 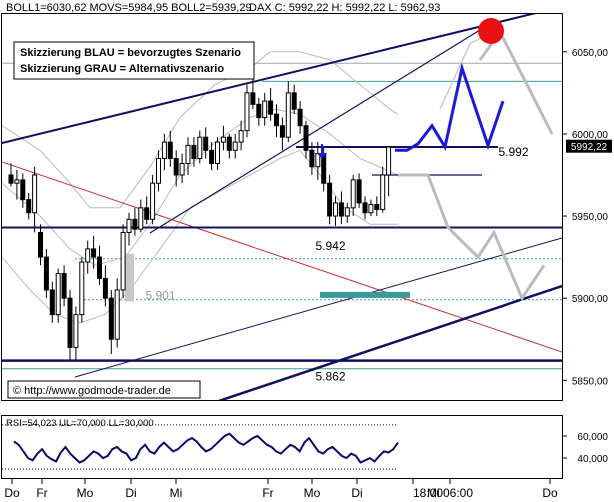 What do you see at coordinates (312, 493) in the screenshot?
I see `x-tick-label: Mo` at bounding box center [312, 493].